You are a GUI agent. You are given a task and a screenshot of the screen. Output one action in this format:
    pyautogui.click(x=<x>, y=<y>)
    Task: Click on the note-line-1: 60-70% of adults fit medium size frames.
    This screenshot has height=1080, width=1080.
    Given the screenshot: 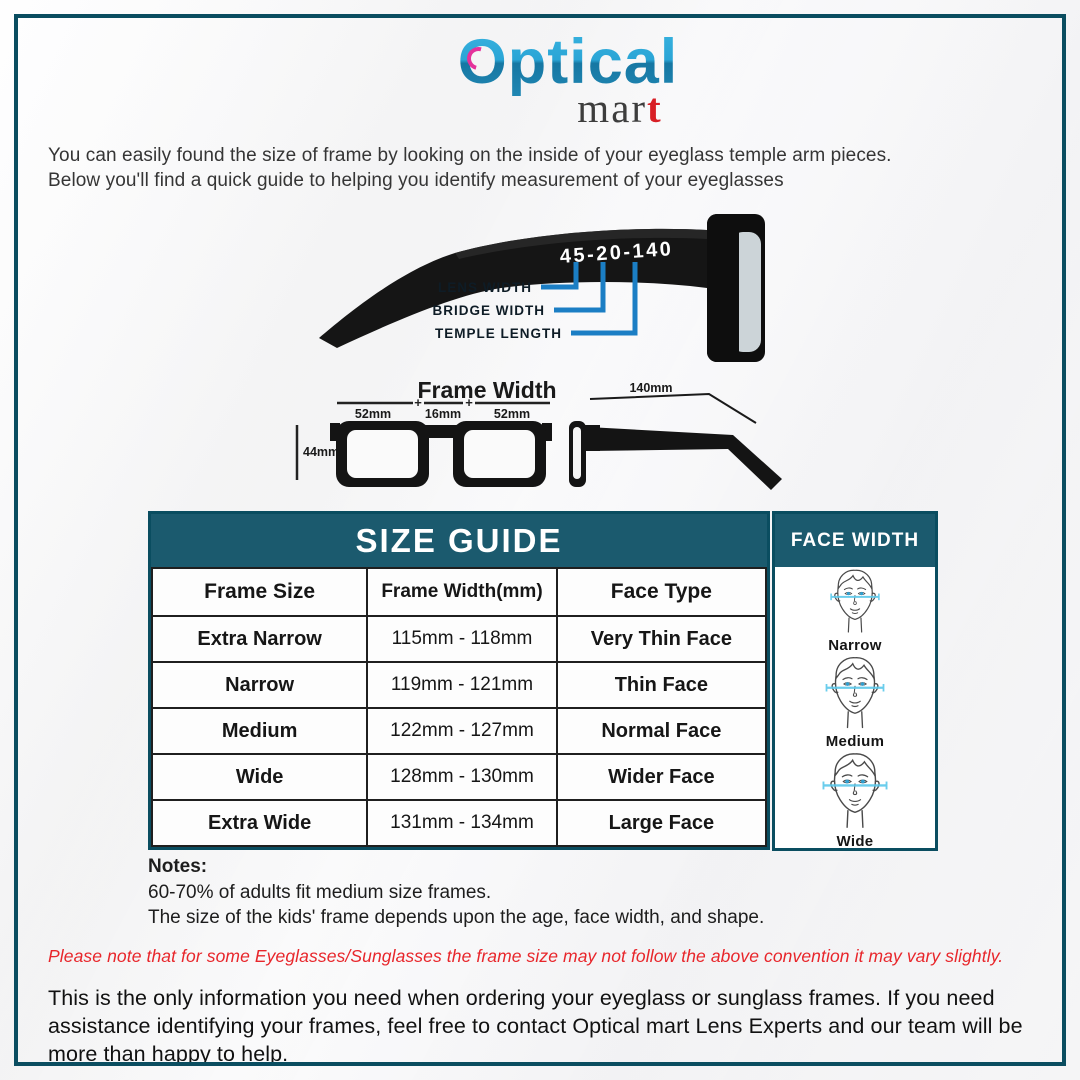 What is the action you would take?
    pyautogui.click(x=320, y=892)
    